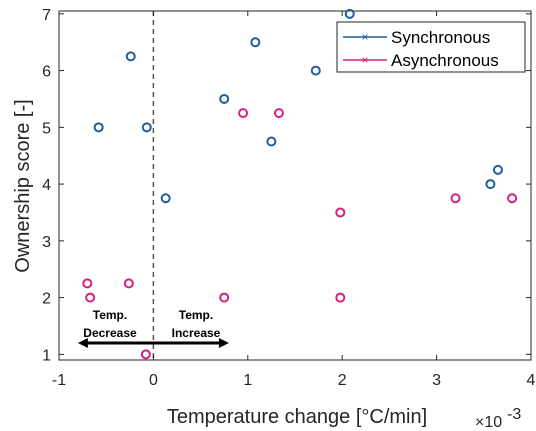 This screenshot has width=536, height=431. What do you see at coordinates (445, 60) in the screenshot?
I see `legend-label-asynchronous: Asynchronous` at bounding box center [445, 60].